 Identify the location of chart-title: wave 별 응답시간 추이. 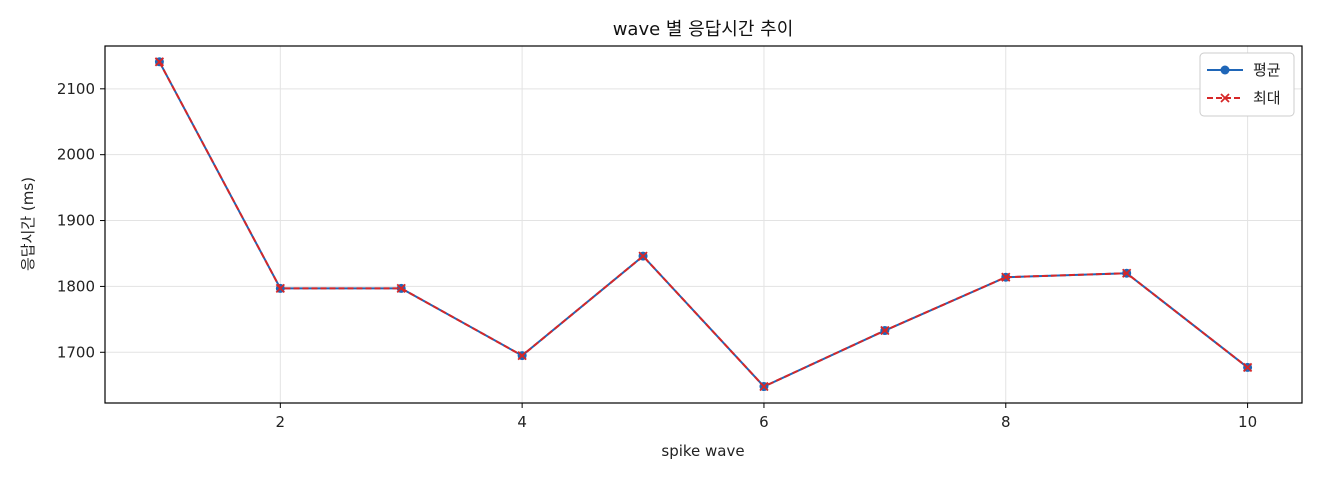
(703, 29).